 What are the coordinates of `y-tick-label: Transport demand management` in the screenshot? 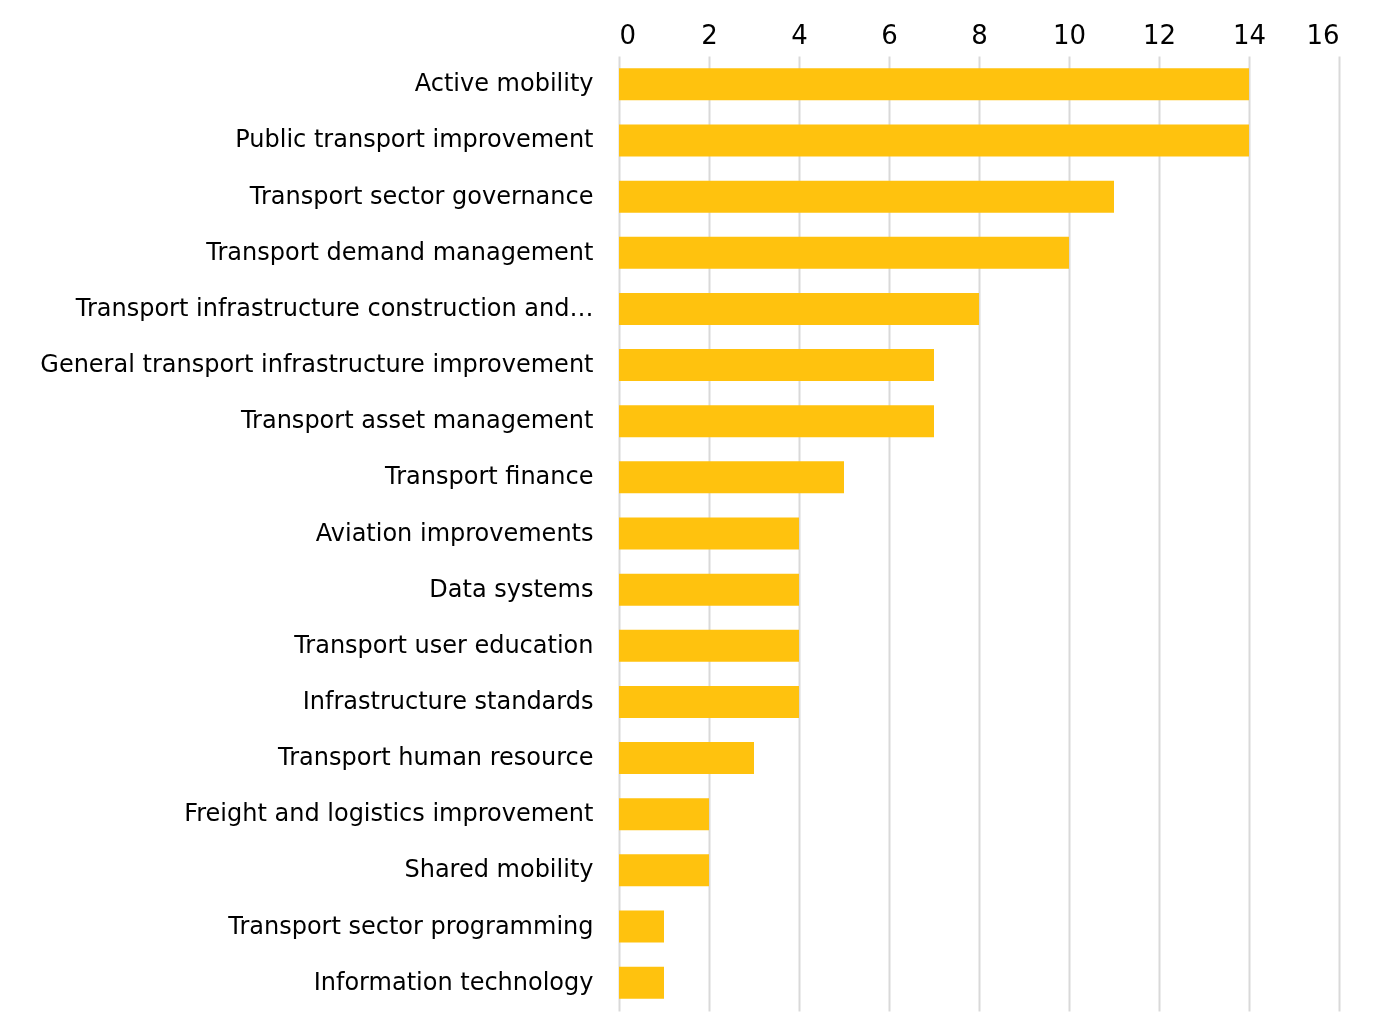 It's located at (399, 251).